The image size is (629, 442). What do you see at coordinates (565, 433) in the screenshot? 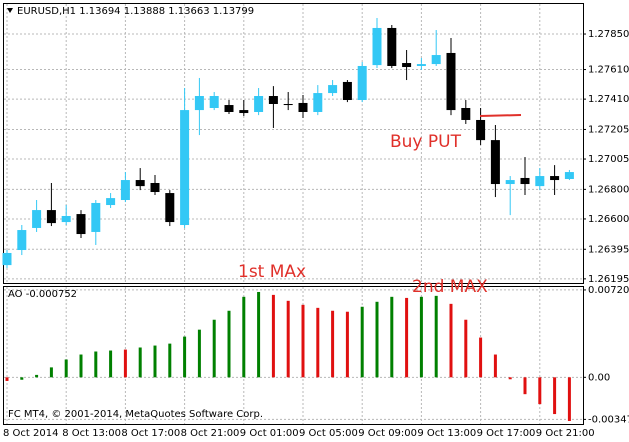
I see `x-tick-label: 9 Oct 21:00` at bounding box center [565, 433].